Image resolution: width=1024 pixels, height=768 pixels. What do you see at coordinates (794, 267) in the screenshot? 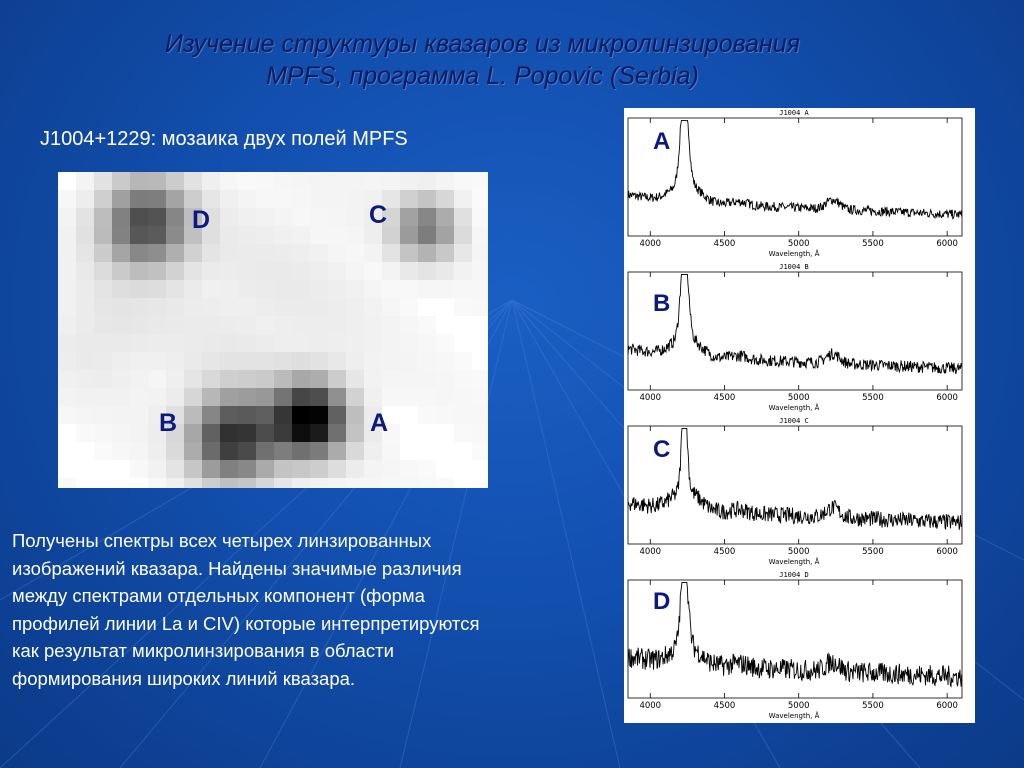
I see `spectrum-plot-title: J1004 B` at bounding box center [794, 267].